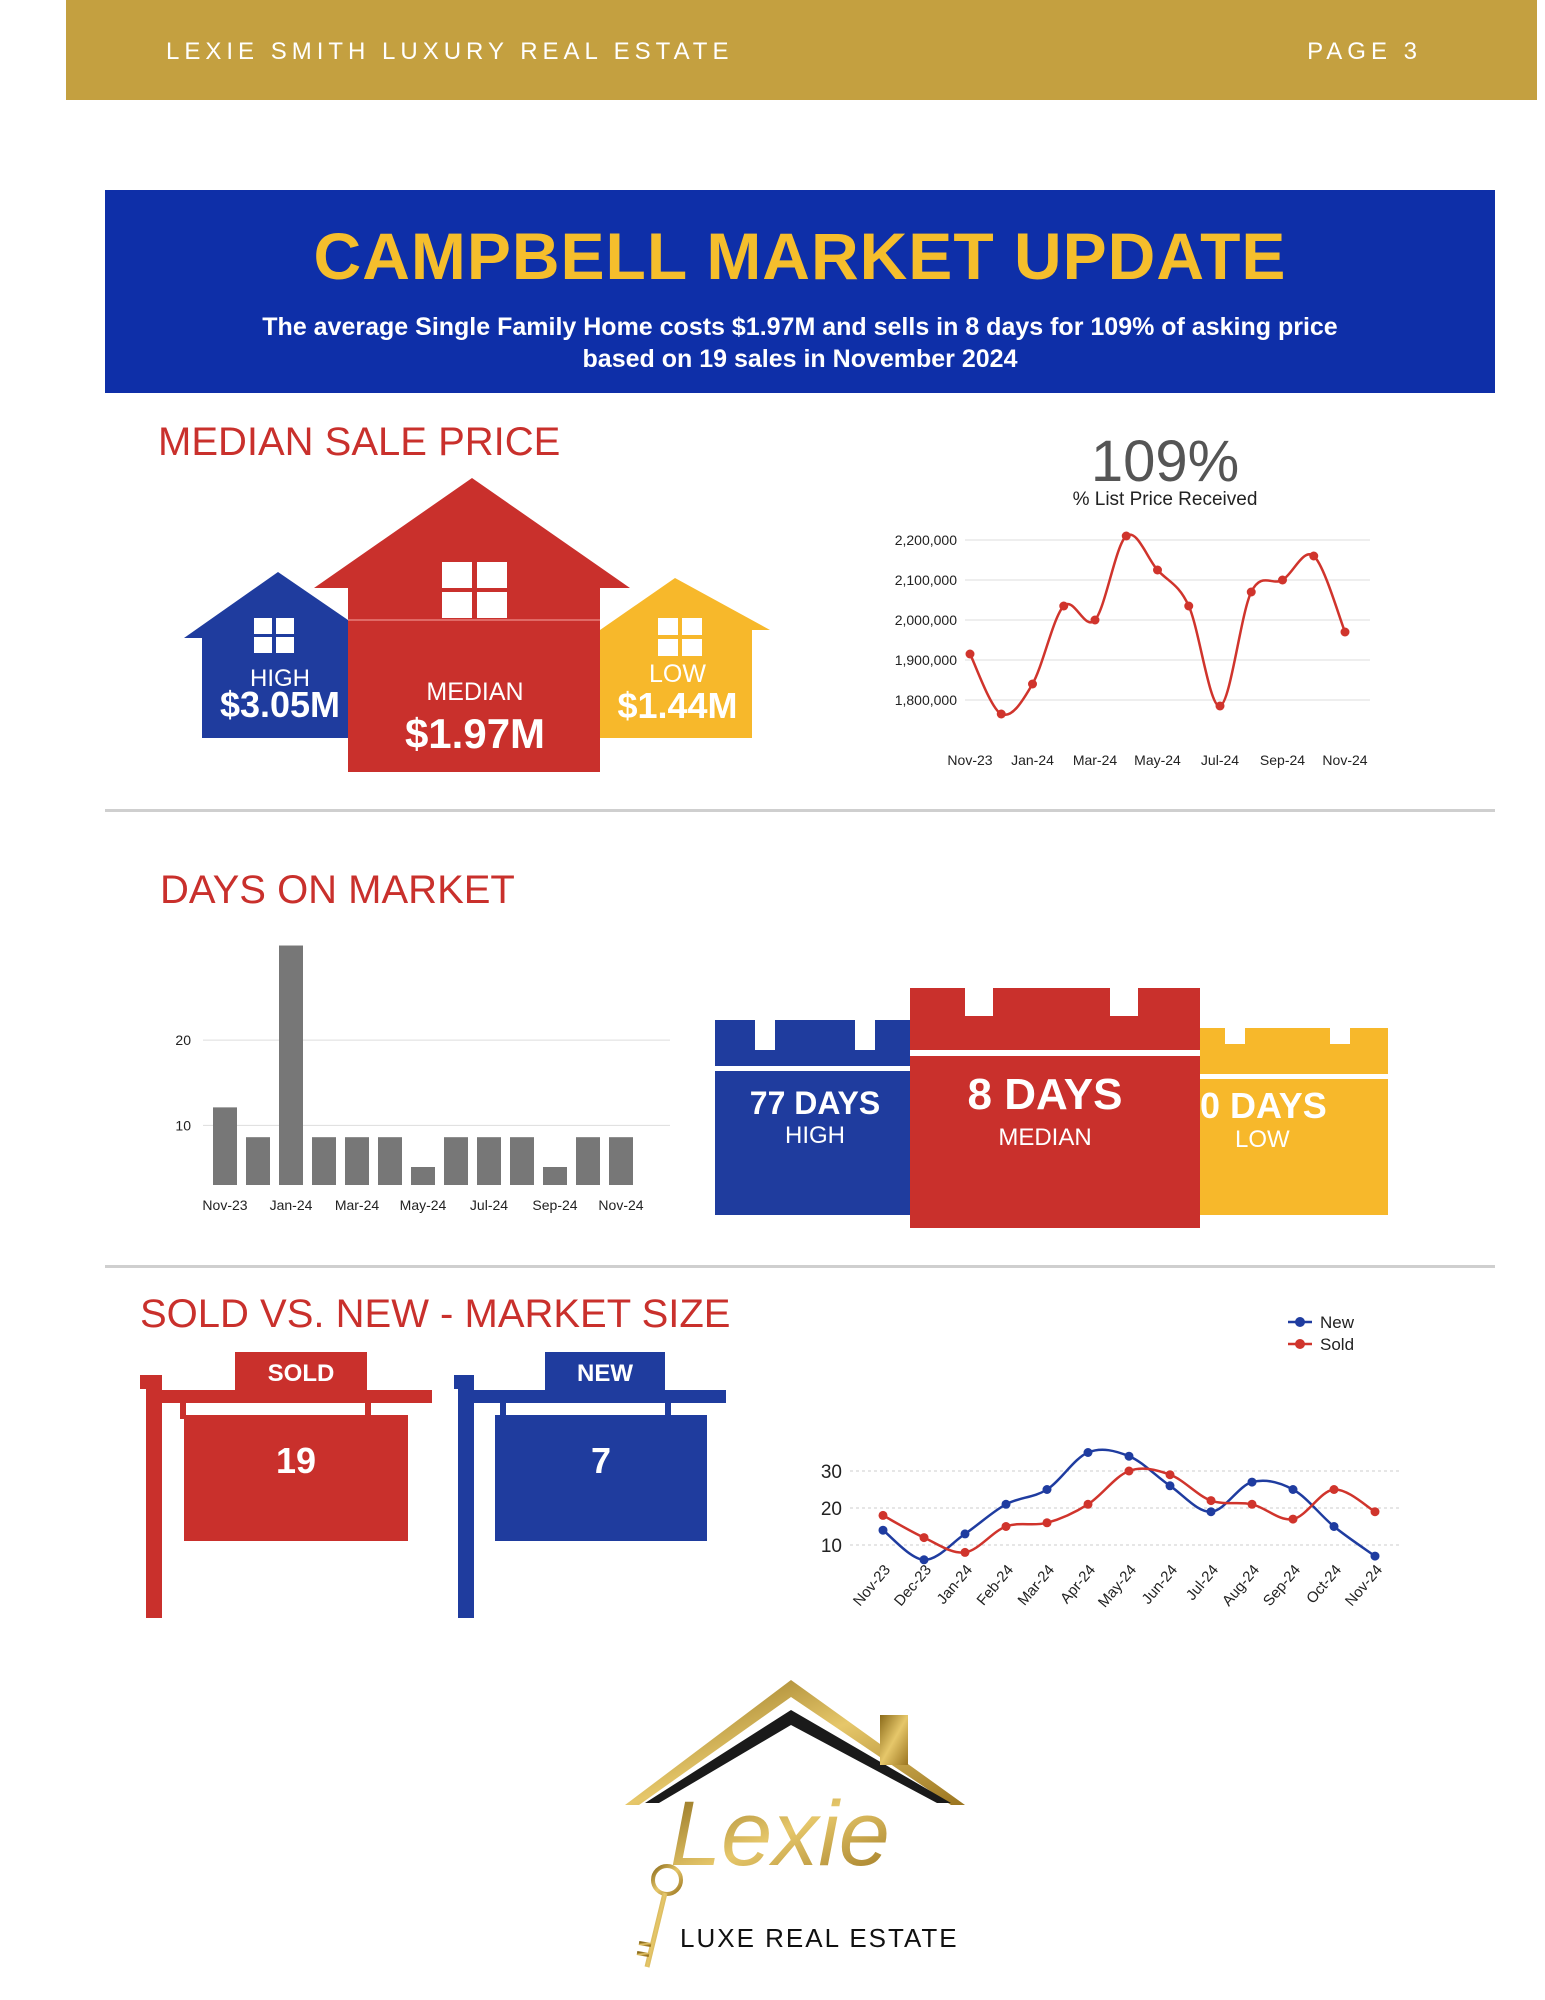 The width and height of the screenshot is (1545, 2000). Describe the element at coordinates (1165, 499) in the screenshot. I see `list-price-pct-caption: % List Price Received` at that location.